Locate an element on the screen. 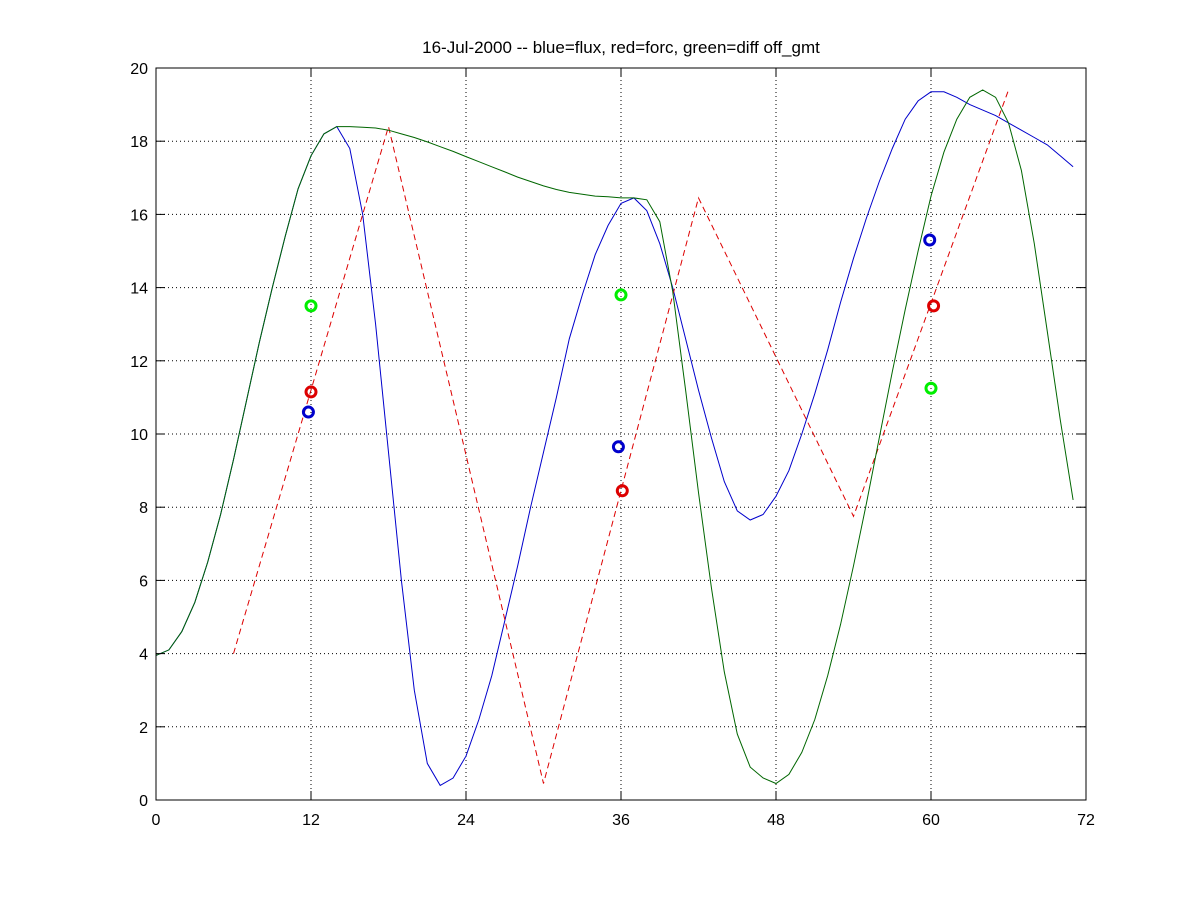 The height and width of the screenshot is (900, 1200). y-tick-label: 2 is located at coordinates (143, 728).